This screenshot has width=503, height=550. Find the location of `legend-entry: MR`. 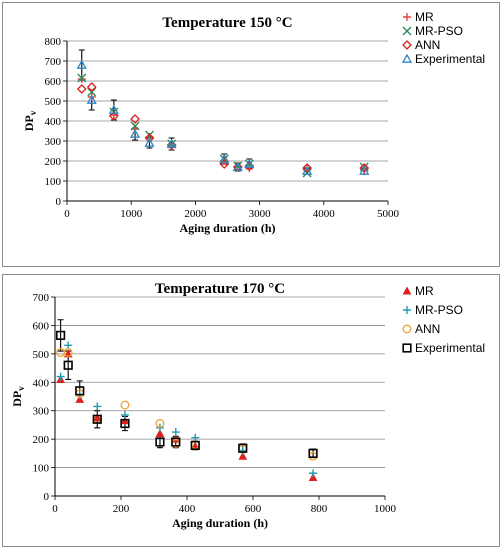

legend-entry: MR is located at coordinates (418, 17).